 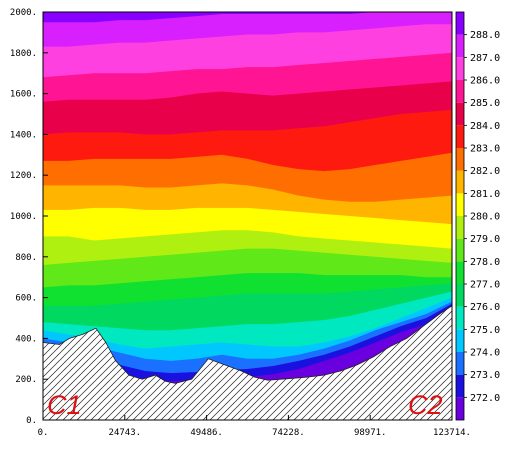 What do you see at coordinates (26, 299) in the screenshot?
I see `y-tick-label: 600.` at bounding box center [26, 299].